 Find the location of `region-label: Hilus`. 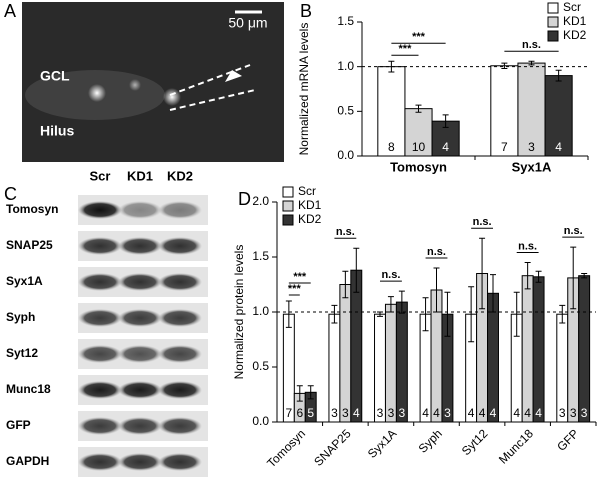

region-label: Hilus is located at coordinates (57, 131).